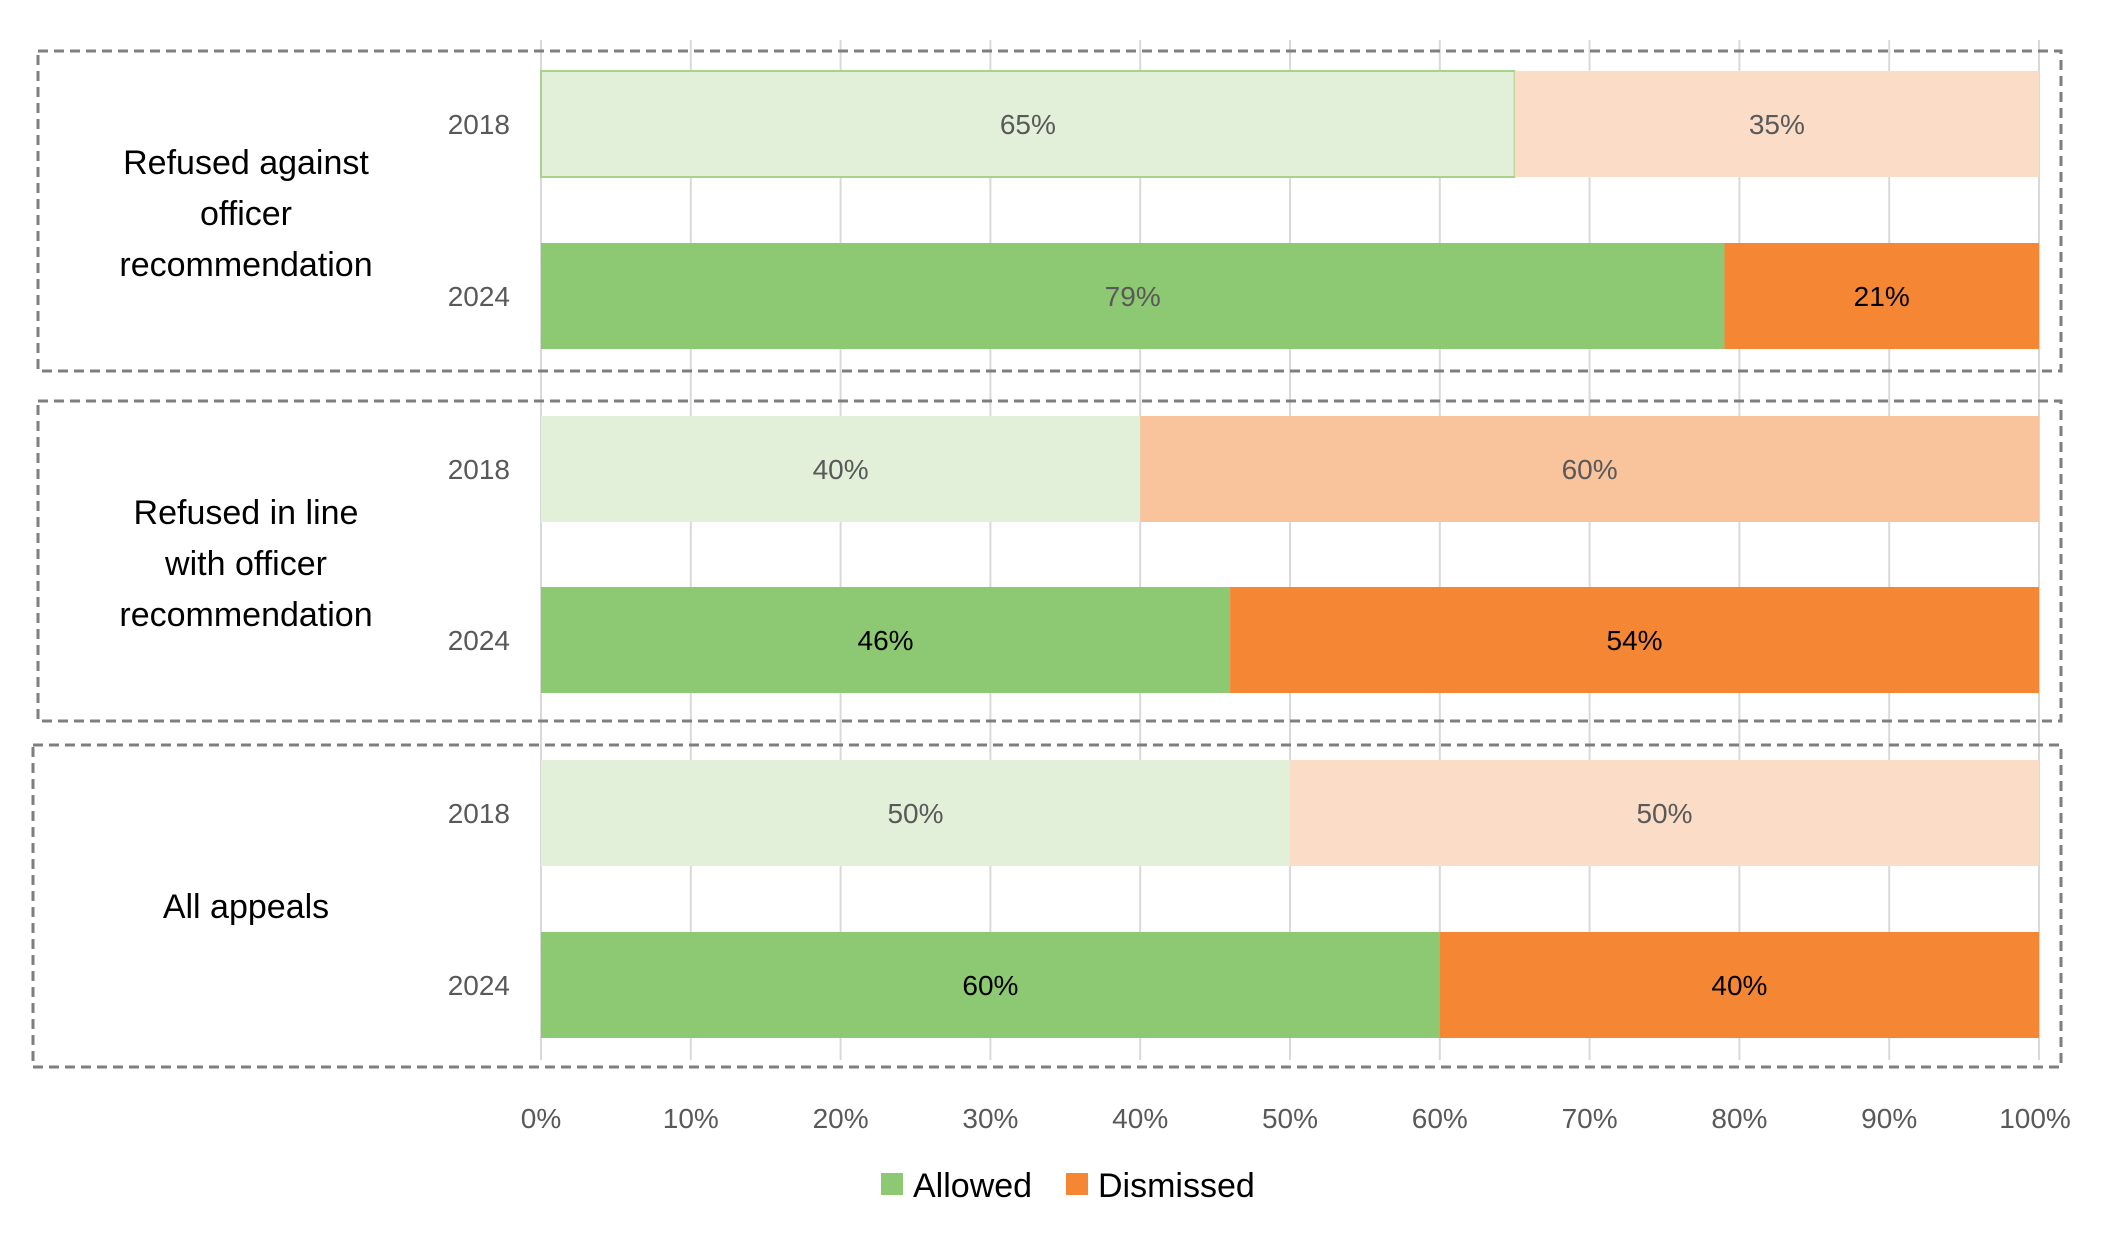 This screenshot has width=2106, height=1237. What do you see at coordinates (1889, 1118) in the screenshot?
I see `x-tick-label: 90%` at bounding box center [1889, 1118].